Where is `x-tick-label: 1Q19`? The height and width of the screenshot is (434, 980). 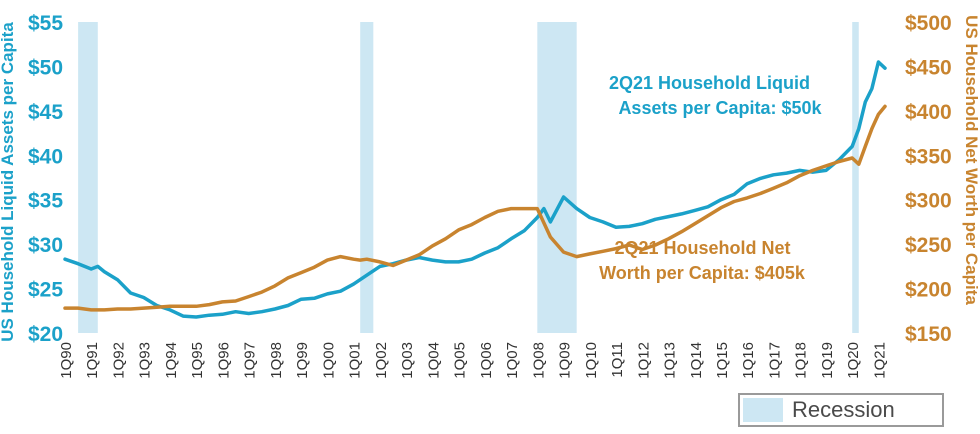 x-tick-label: 1Q19 is located at coordinates (827, 360).